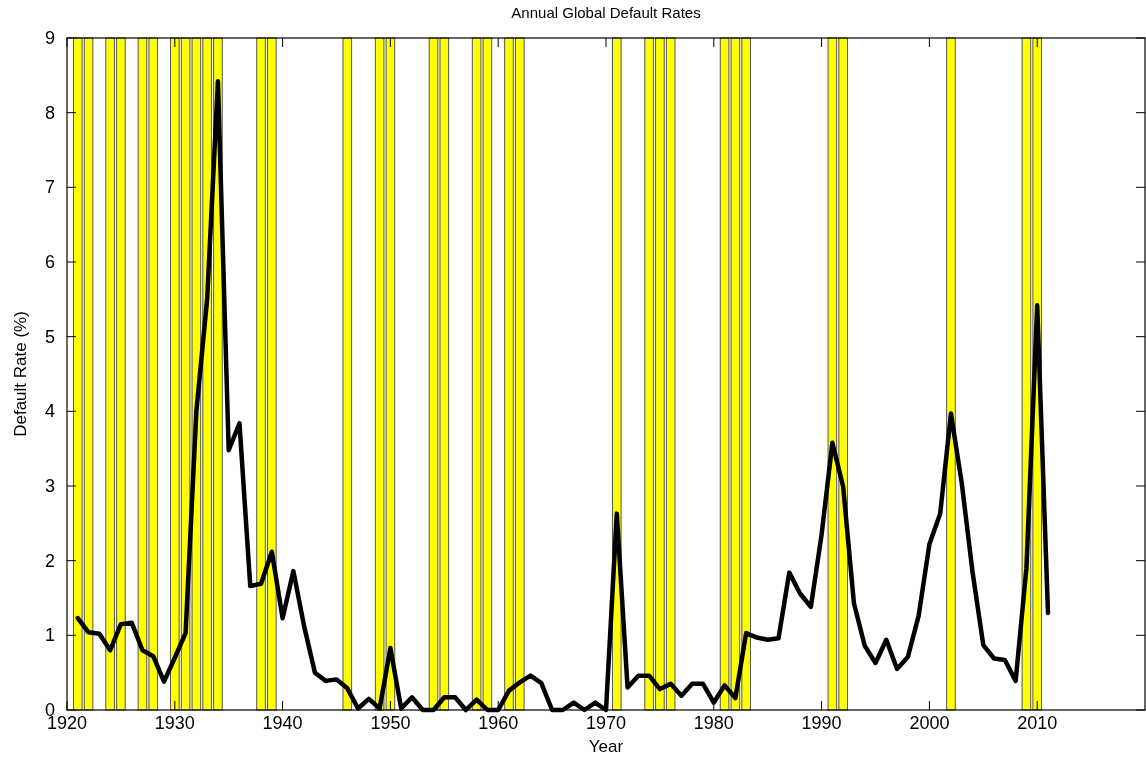 The image size is (1146, 760). Describe the element at coordinates (49, 336) in the screenshot. I see `y-tick-label: 5` at that location.